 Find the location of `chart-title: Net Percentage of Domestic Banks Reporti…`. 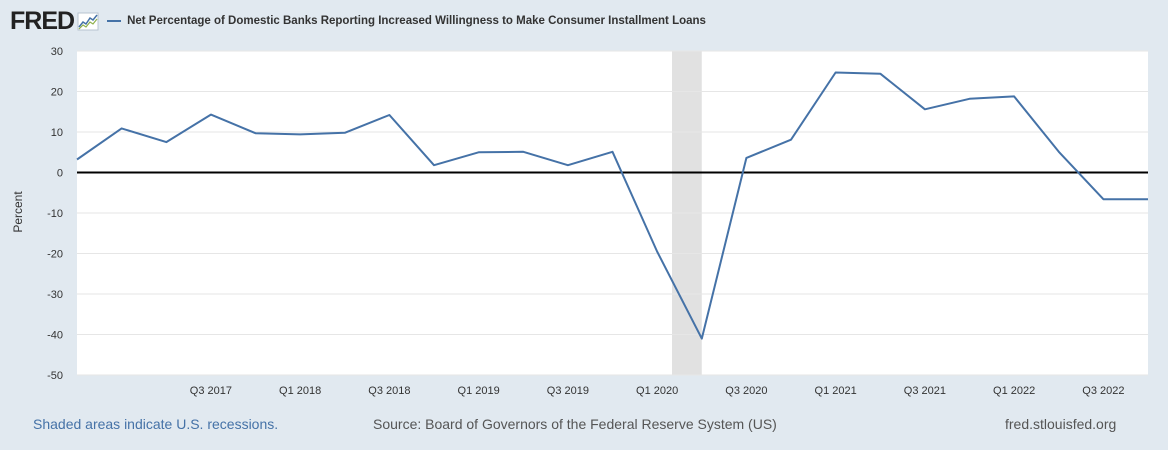

chart-title: Net Percentage of Domestic Banks Reporti… is located at coordinates (416, 21).